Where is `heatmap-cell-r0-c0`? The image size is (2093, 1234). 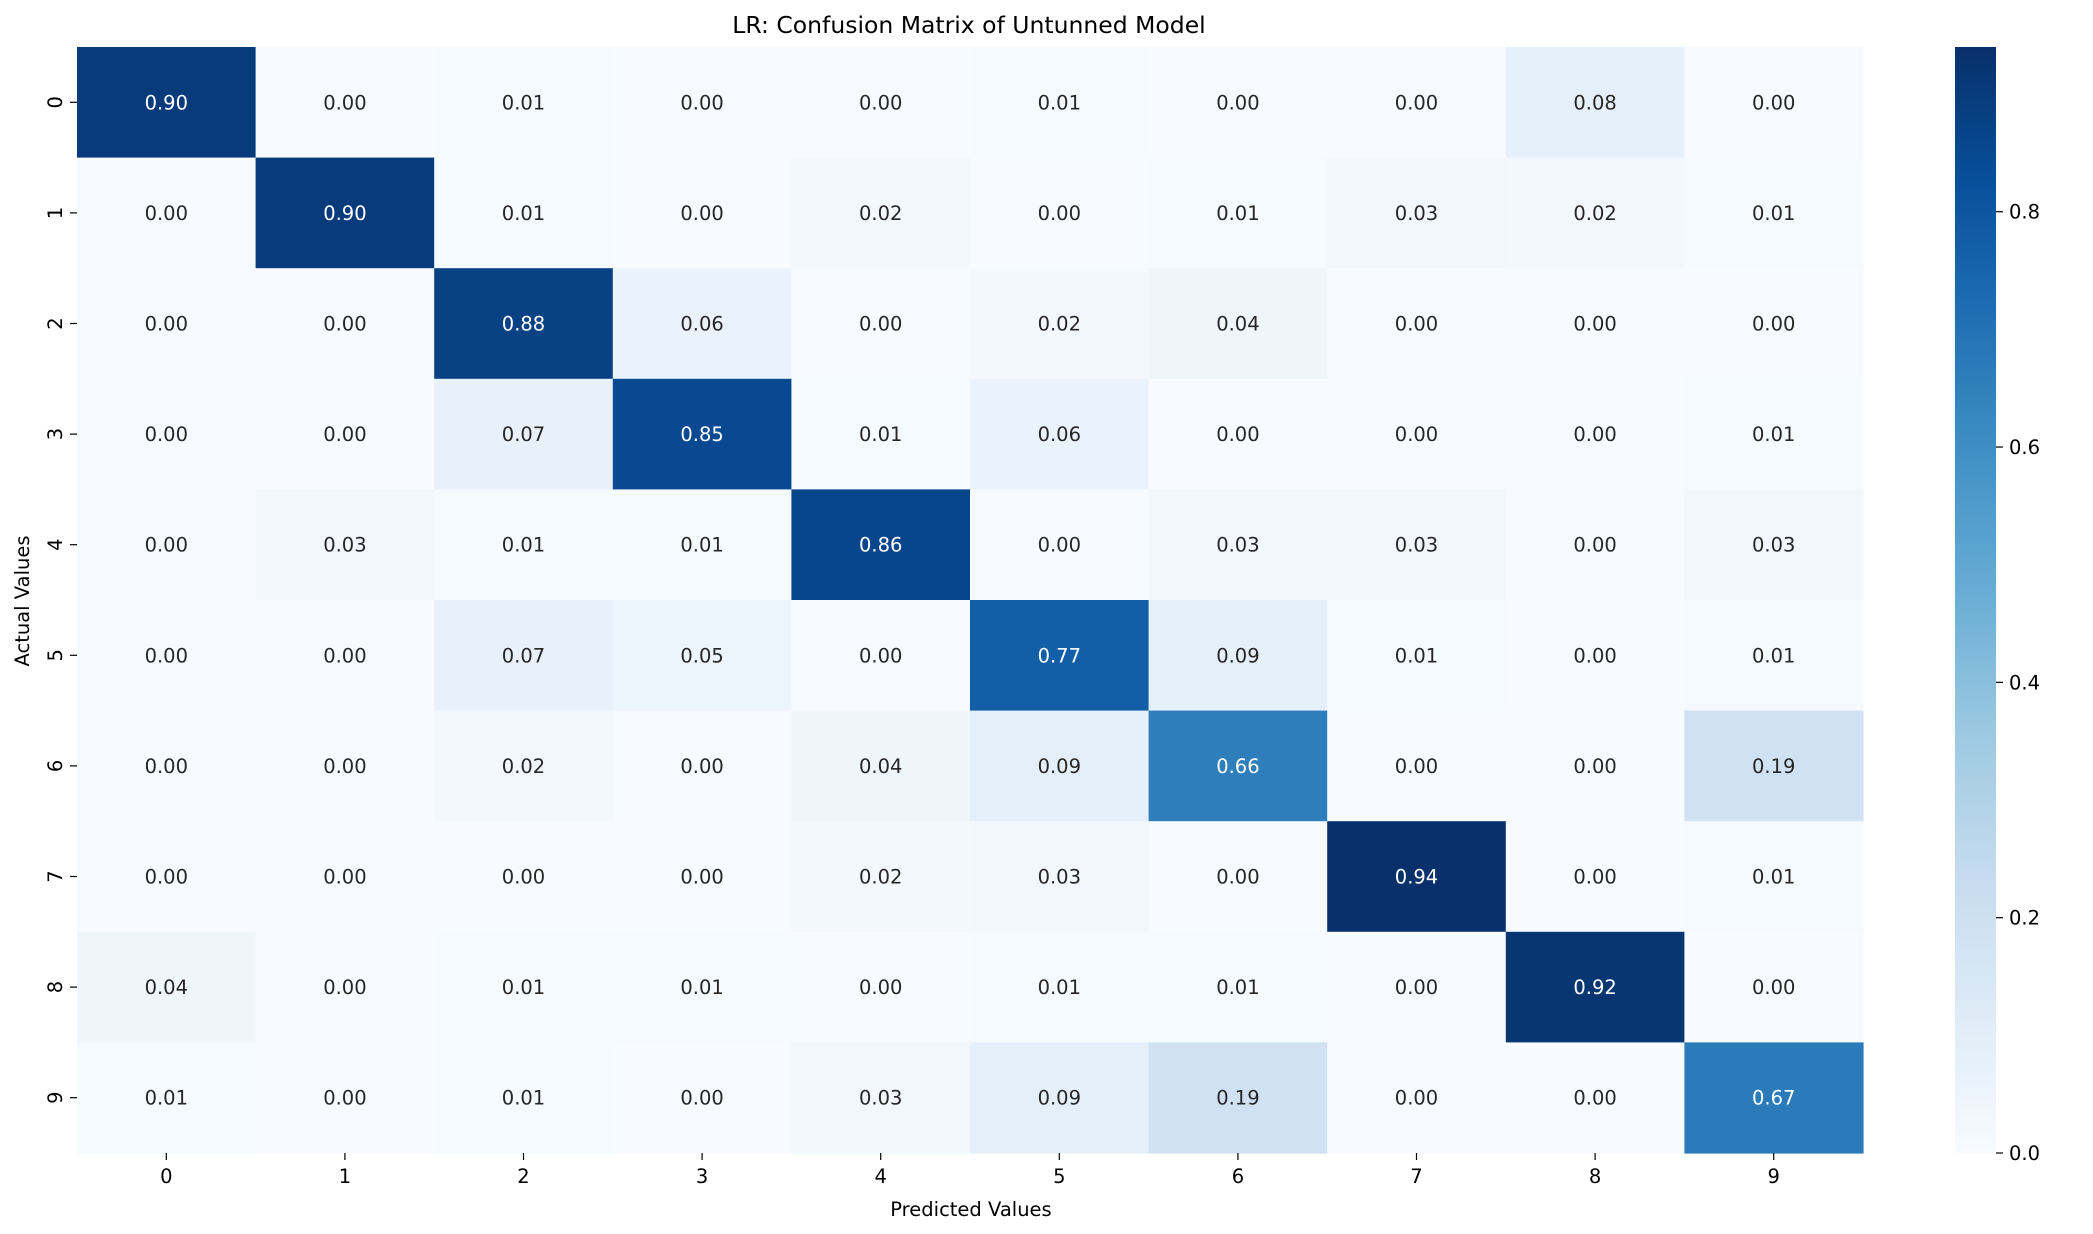
heatmap-cell-r0-c0 is located at coordinates (167, 103).